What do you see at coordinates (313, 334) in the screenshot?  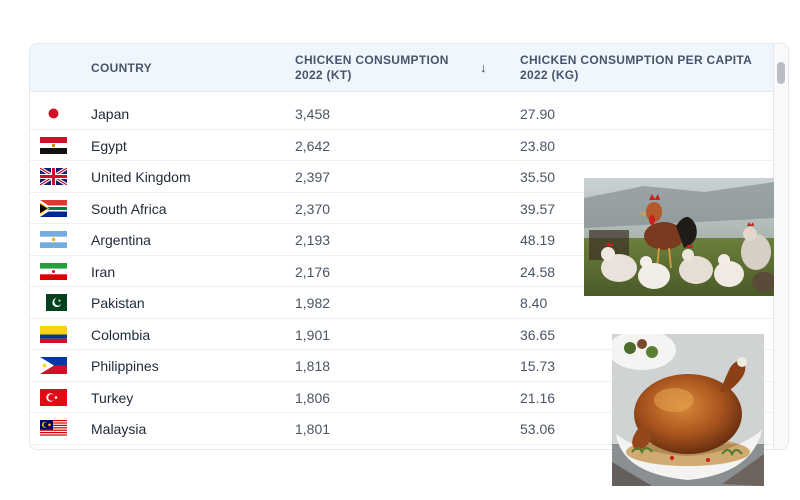 I see `cell-consumption: 1,901` at bounding box center [313, 334].